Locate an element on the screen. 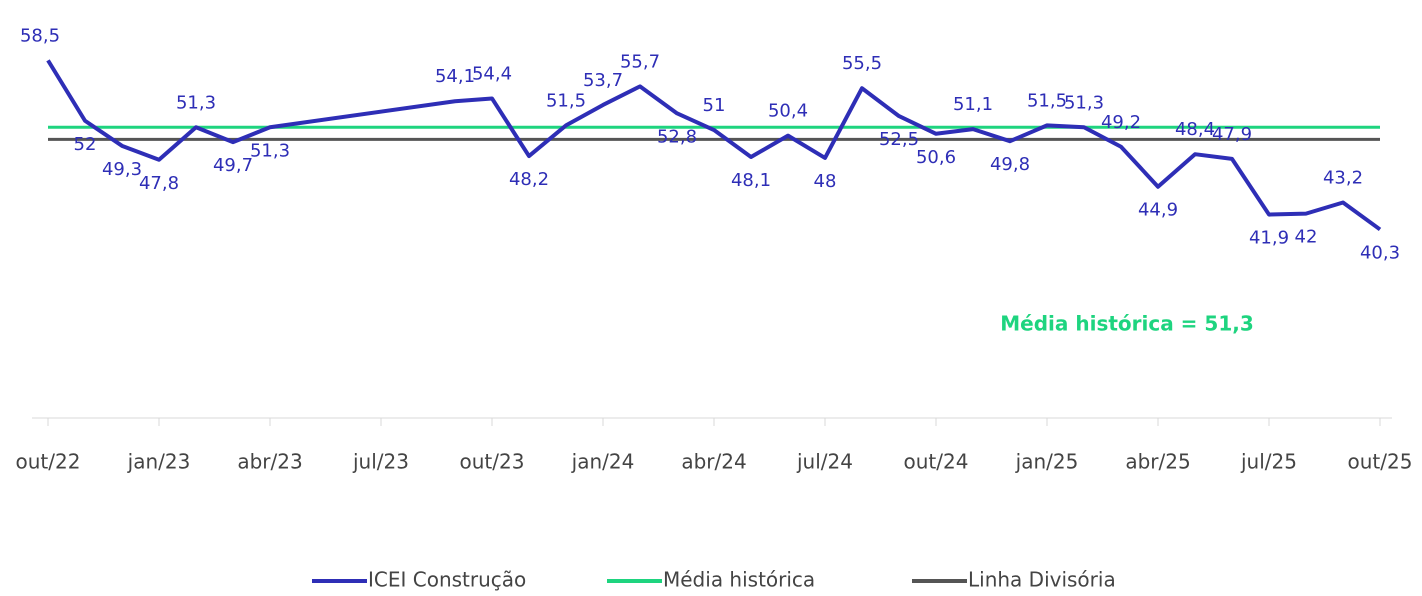 The width and height of the screenshot is (1422, 596). x-tick-label: jan/23 is located at coordinates (159, 462).